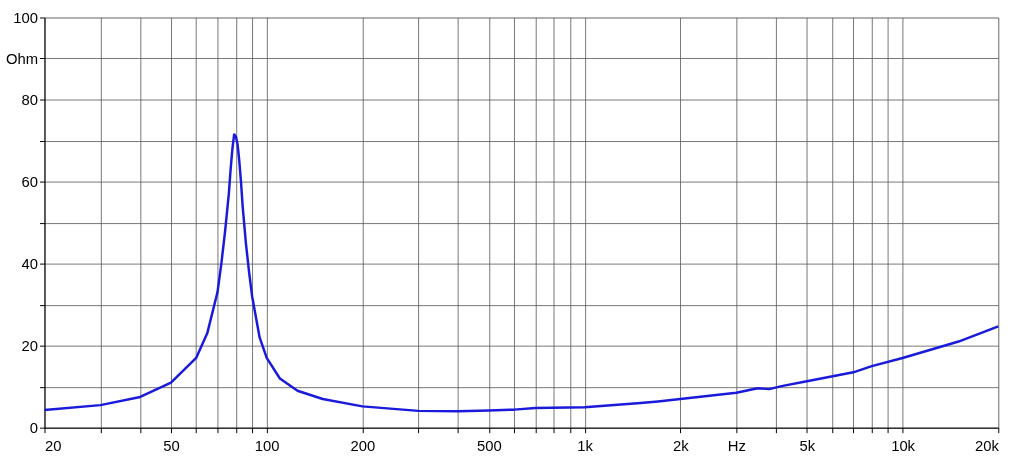 Image resolution: width=1024 pixels, height=464 pixels. What do you see at coordinates (26, 17) in the screenshot?
I see `y-tick-label: 100` at bounding box center [26, 17].